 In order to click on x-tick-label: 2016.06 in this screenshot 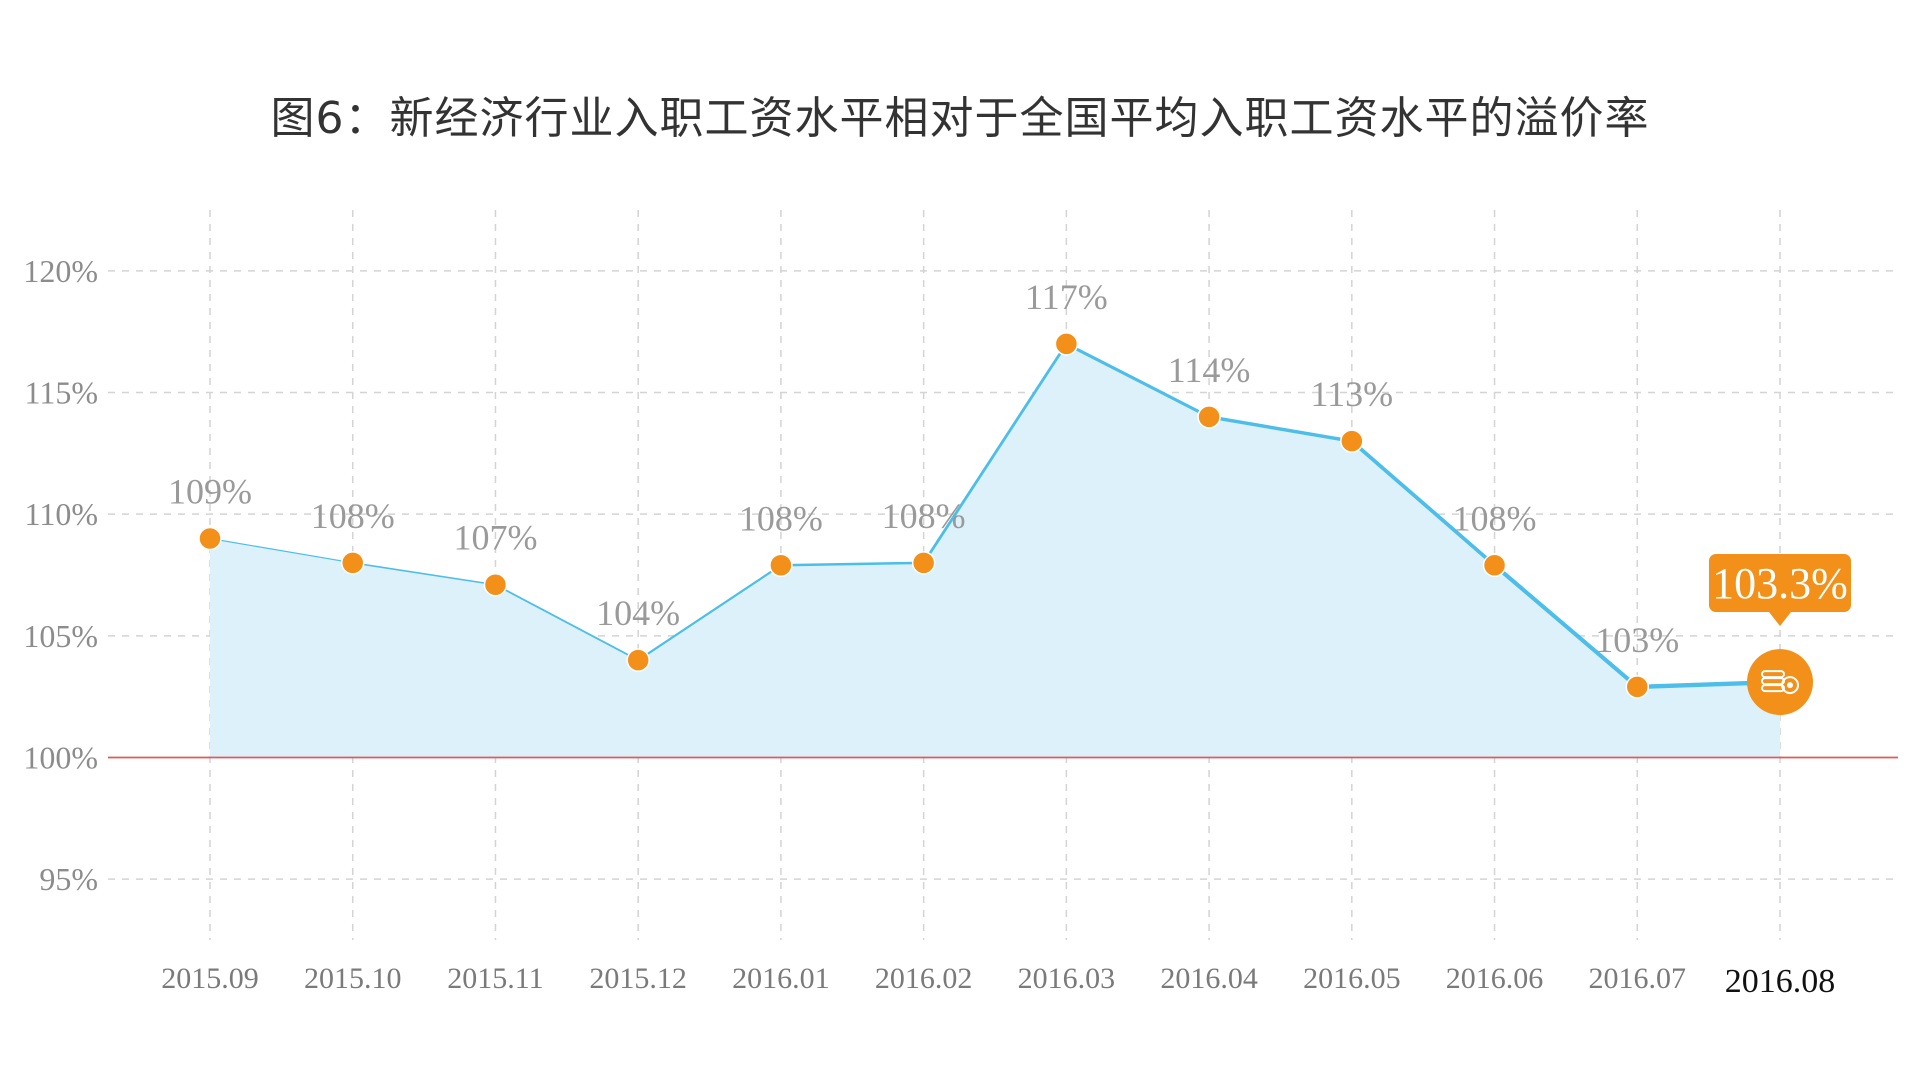, I will do `click(1495, 978)`.